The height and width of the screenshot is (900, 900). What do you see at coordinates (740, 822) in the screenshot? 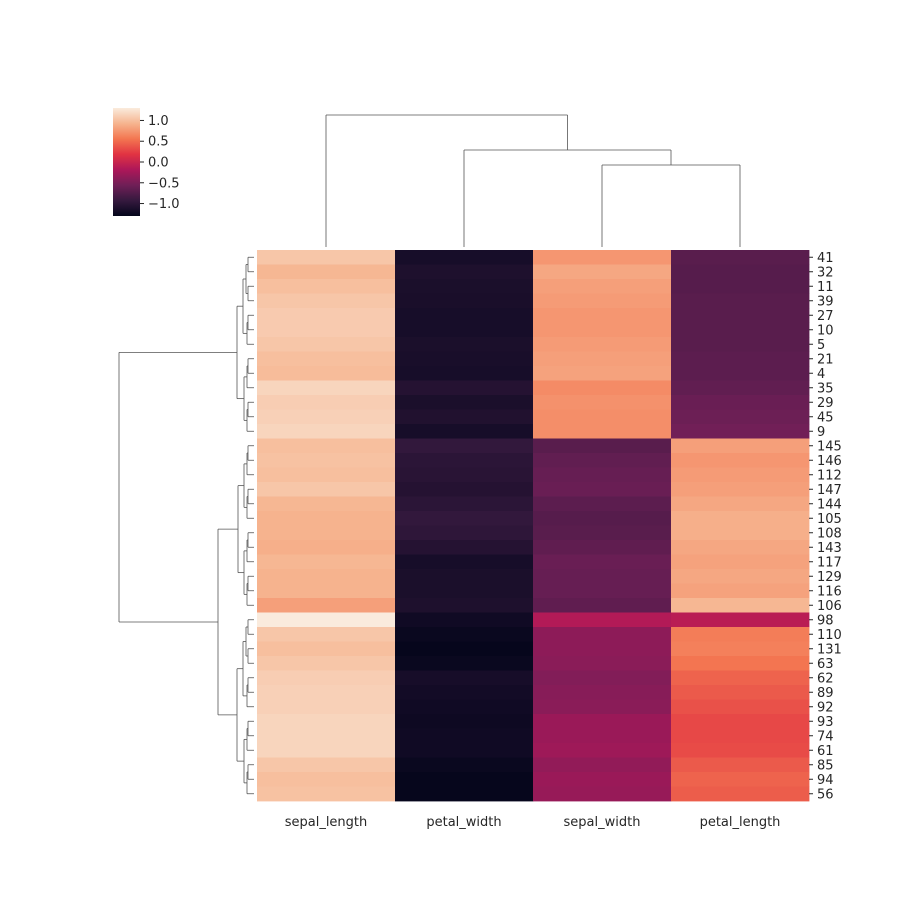
I see `column-label: petal_length` at bounding box center [740, 822].